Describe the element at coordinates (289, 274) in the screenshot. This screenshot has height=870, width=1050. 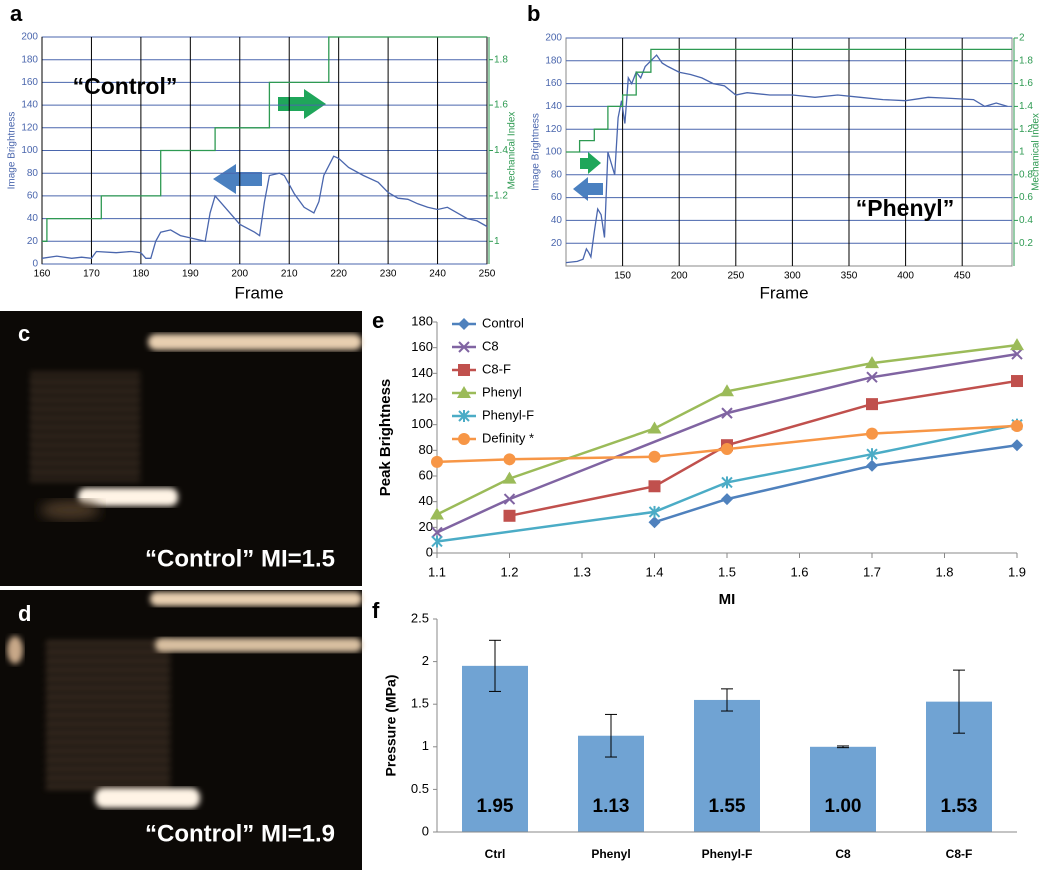
I see `x-tick-label: 210` at that location.